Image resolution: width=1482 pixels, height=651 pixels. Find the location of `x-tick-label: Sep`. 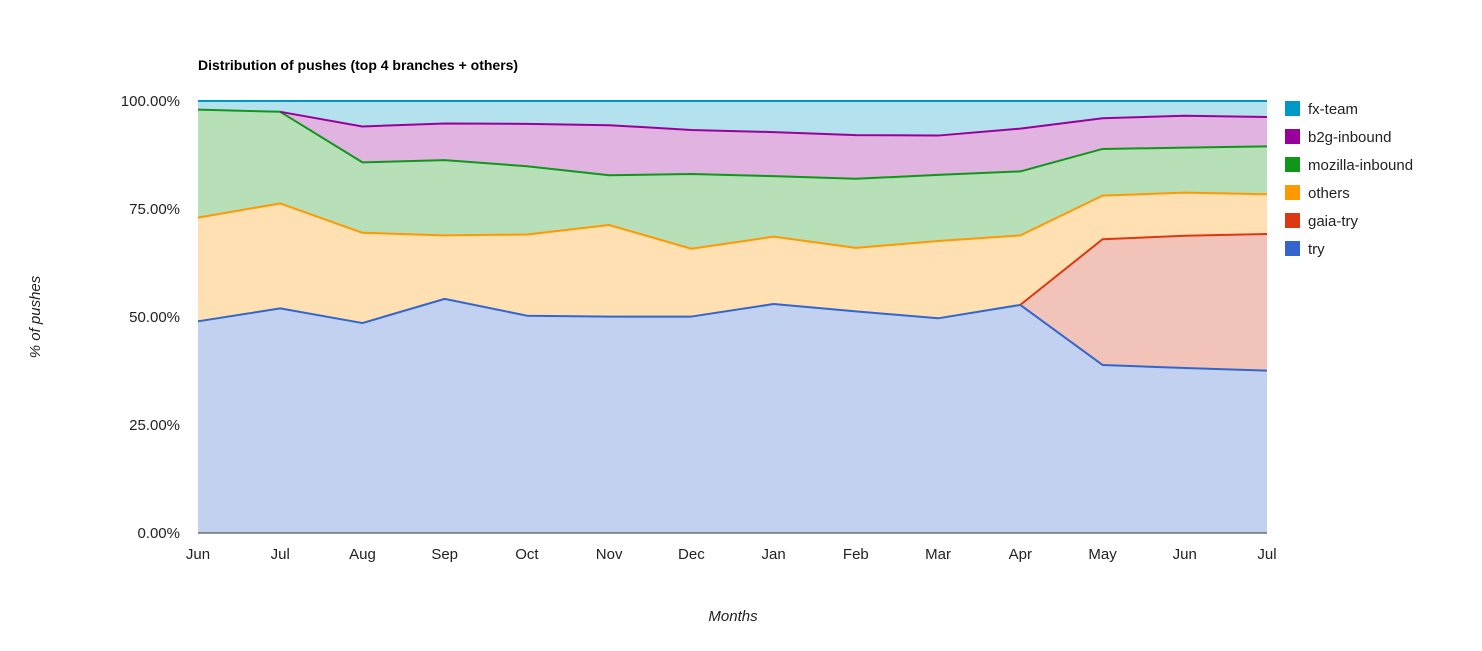

x-tick-label: Sep is located at coordinates (444, 554).